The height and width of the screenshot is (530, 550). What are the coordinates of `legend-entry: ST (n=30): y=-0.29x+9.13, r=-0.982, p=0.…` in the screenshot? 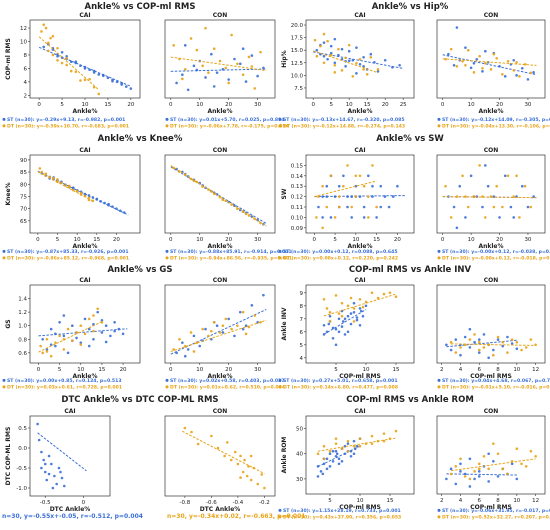 It's located at (66, 120).